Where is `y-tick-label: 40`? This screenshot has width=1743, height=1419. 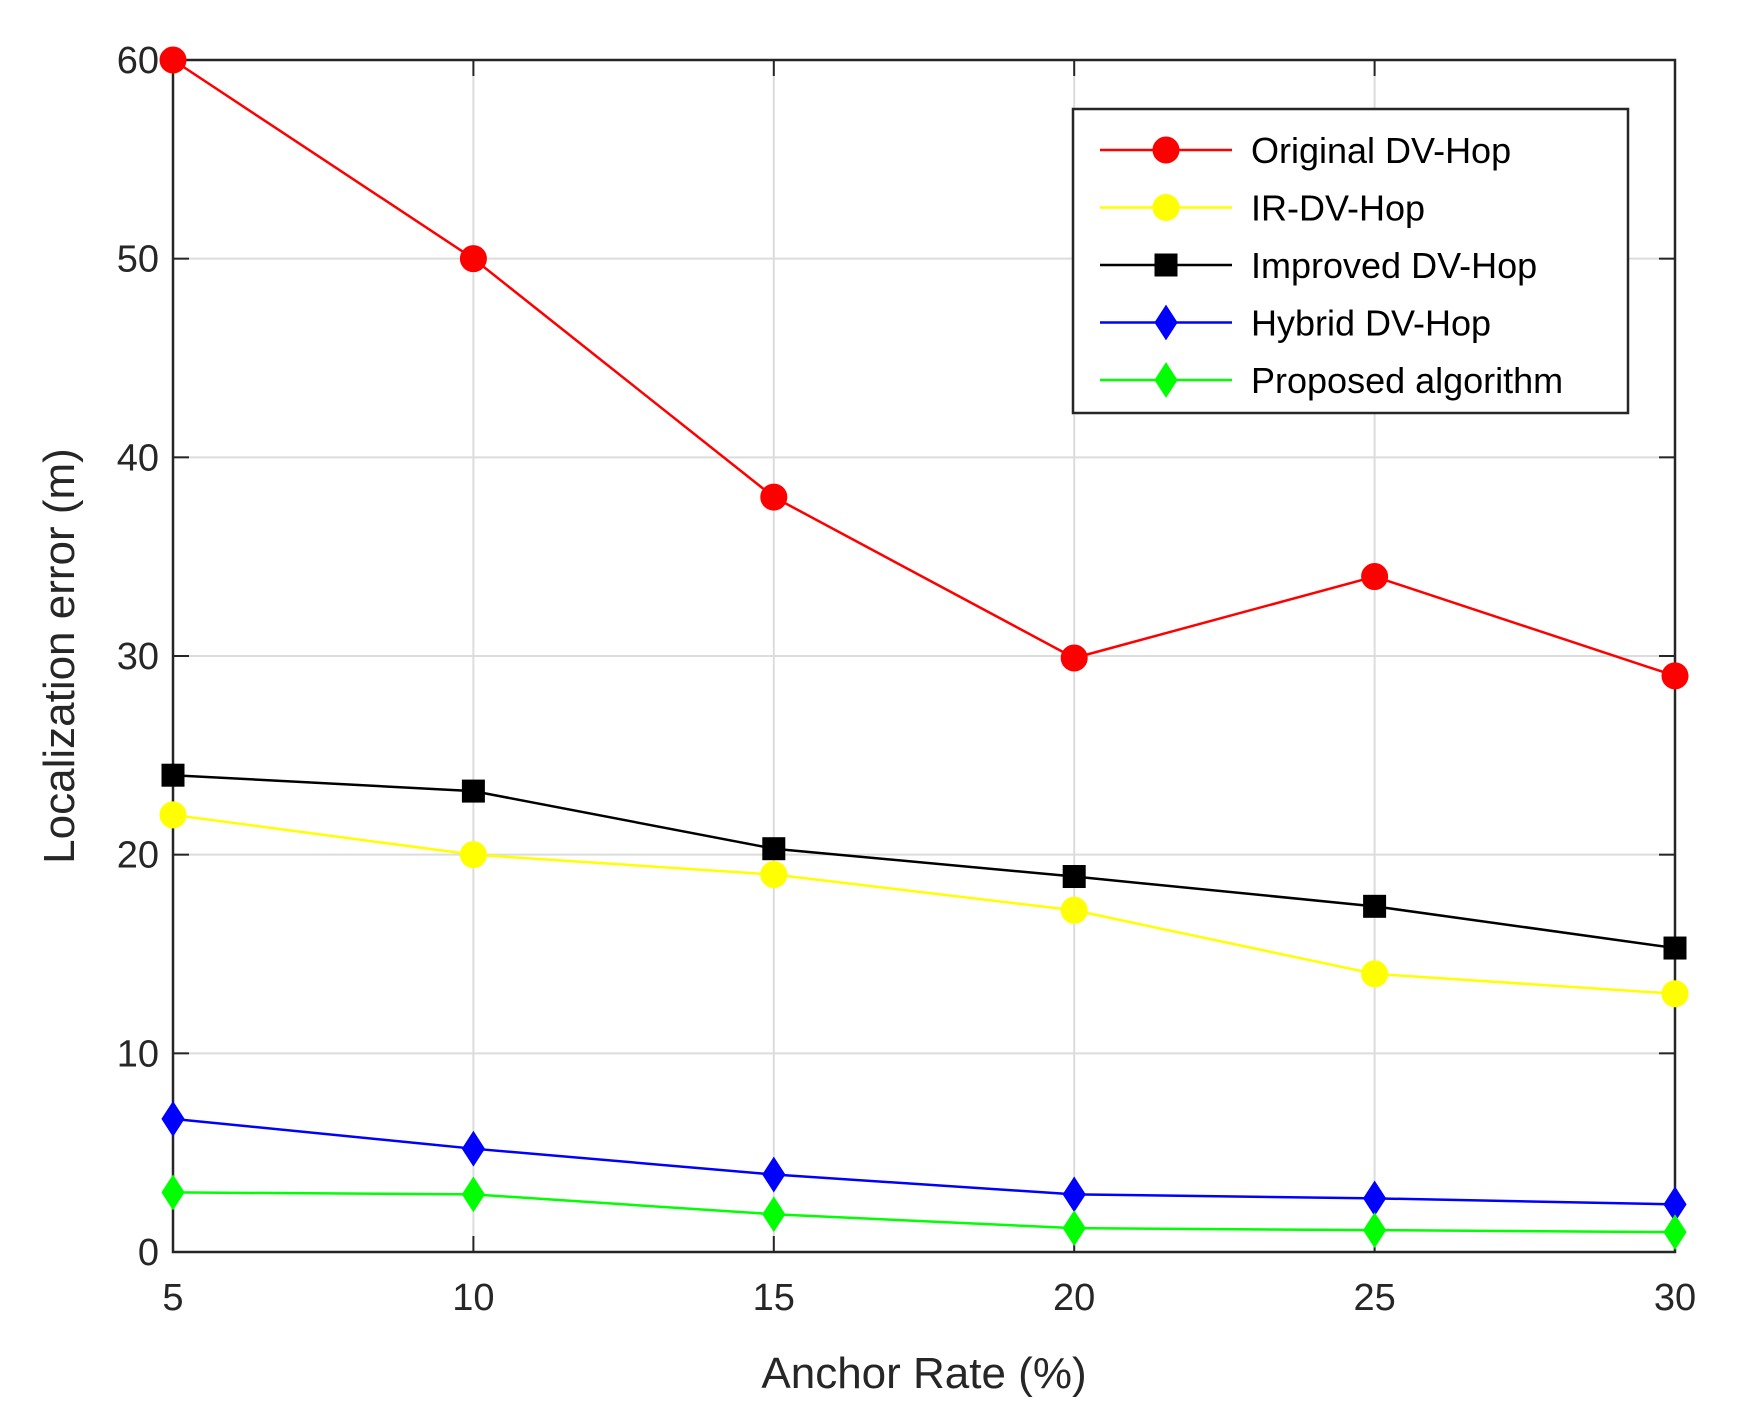
y-tick-label: 40 is located at coordinates (138, 458).